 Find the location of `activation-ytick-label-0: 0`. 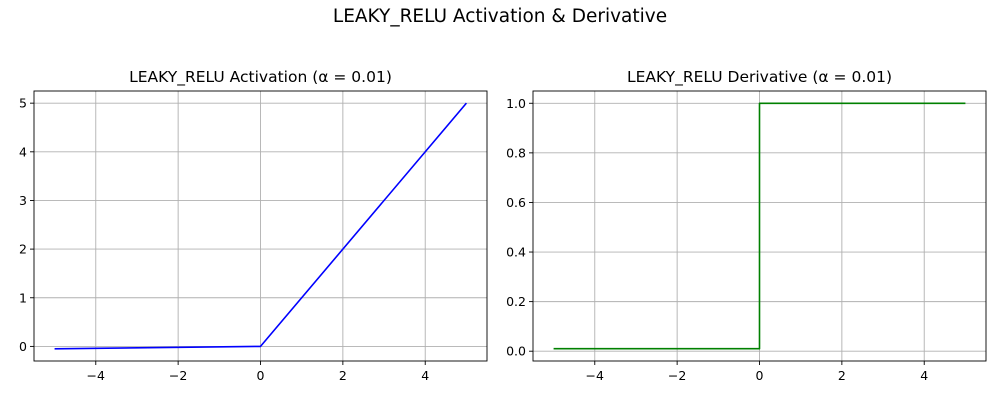

activation-ytick-label-0: 0 is located at coordinates (23, 346).